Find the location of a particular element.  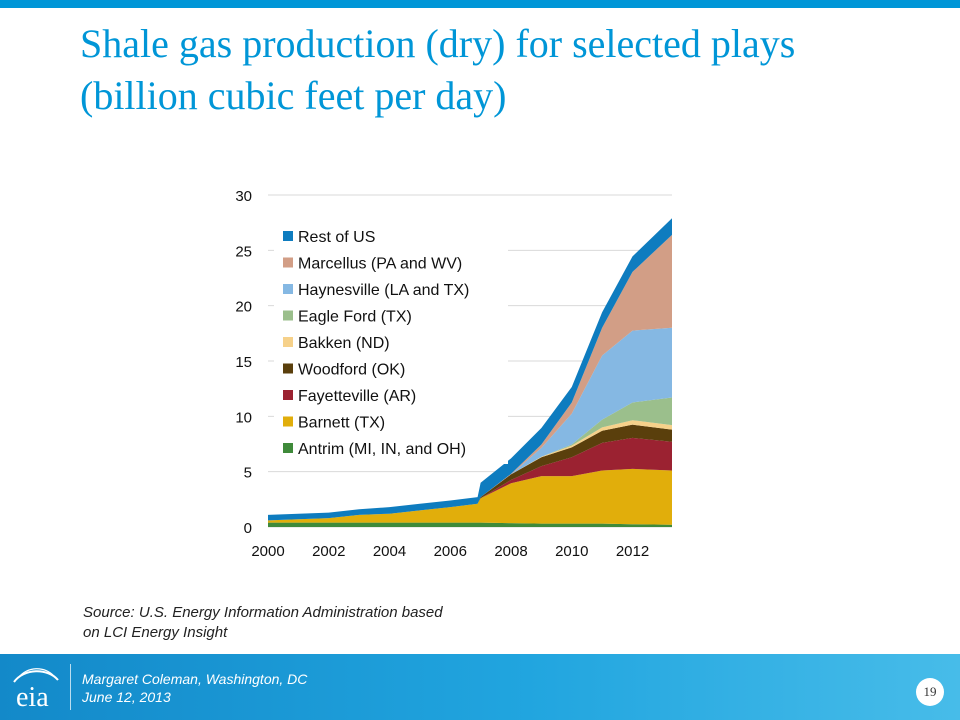

y-tick-label: 10 is located at coordinates (243, 417).